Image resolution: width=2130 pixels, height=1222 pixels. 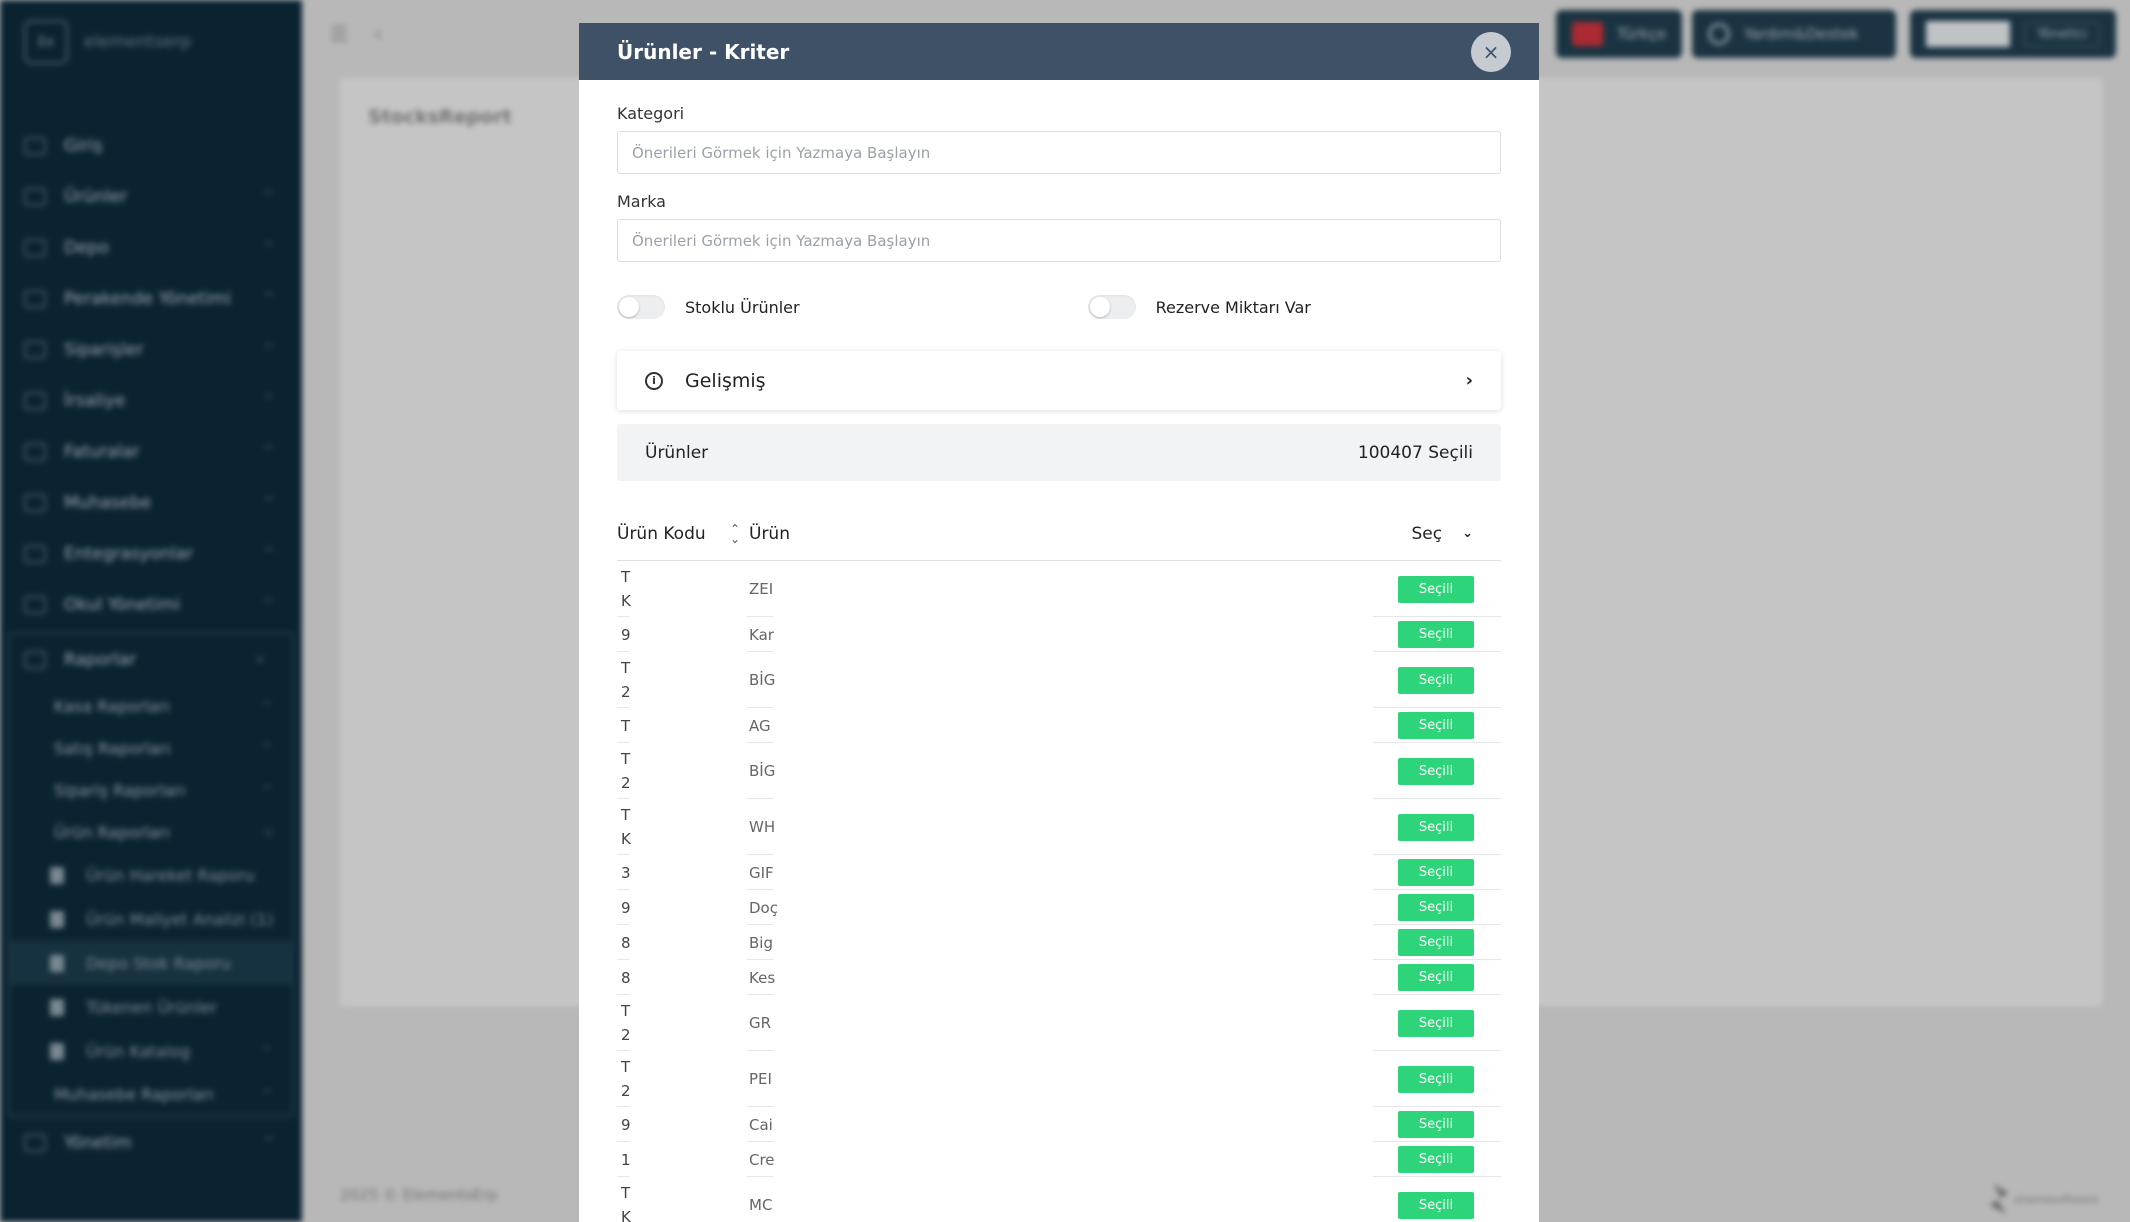 What do you see at coordinates (1059, 977) in the screenshot?
I see `table-row: 8 Kes Seçili` at bounding box center [1059, 977].